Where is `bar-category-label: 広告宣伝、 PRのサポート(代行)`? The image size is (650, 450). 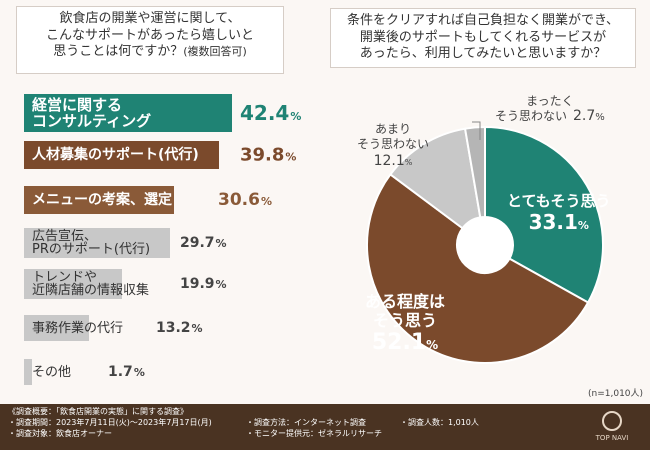
bar-category-label: 広告宣伝、 PRのサポート(代行) is located at coordinates (87, 243).